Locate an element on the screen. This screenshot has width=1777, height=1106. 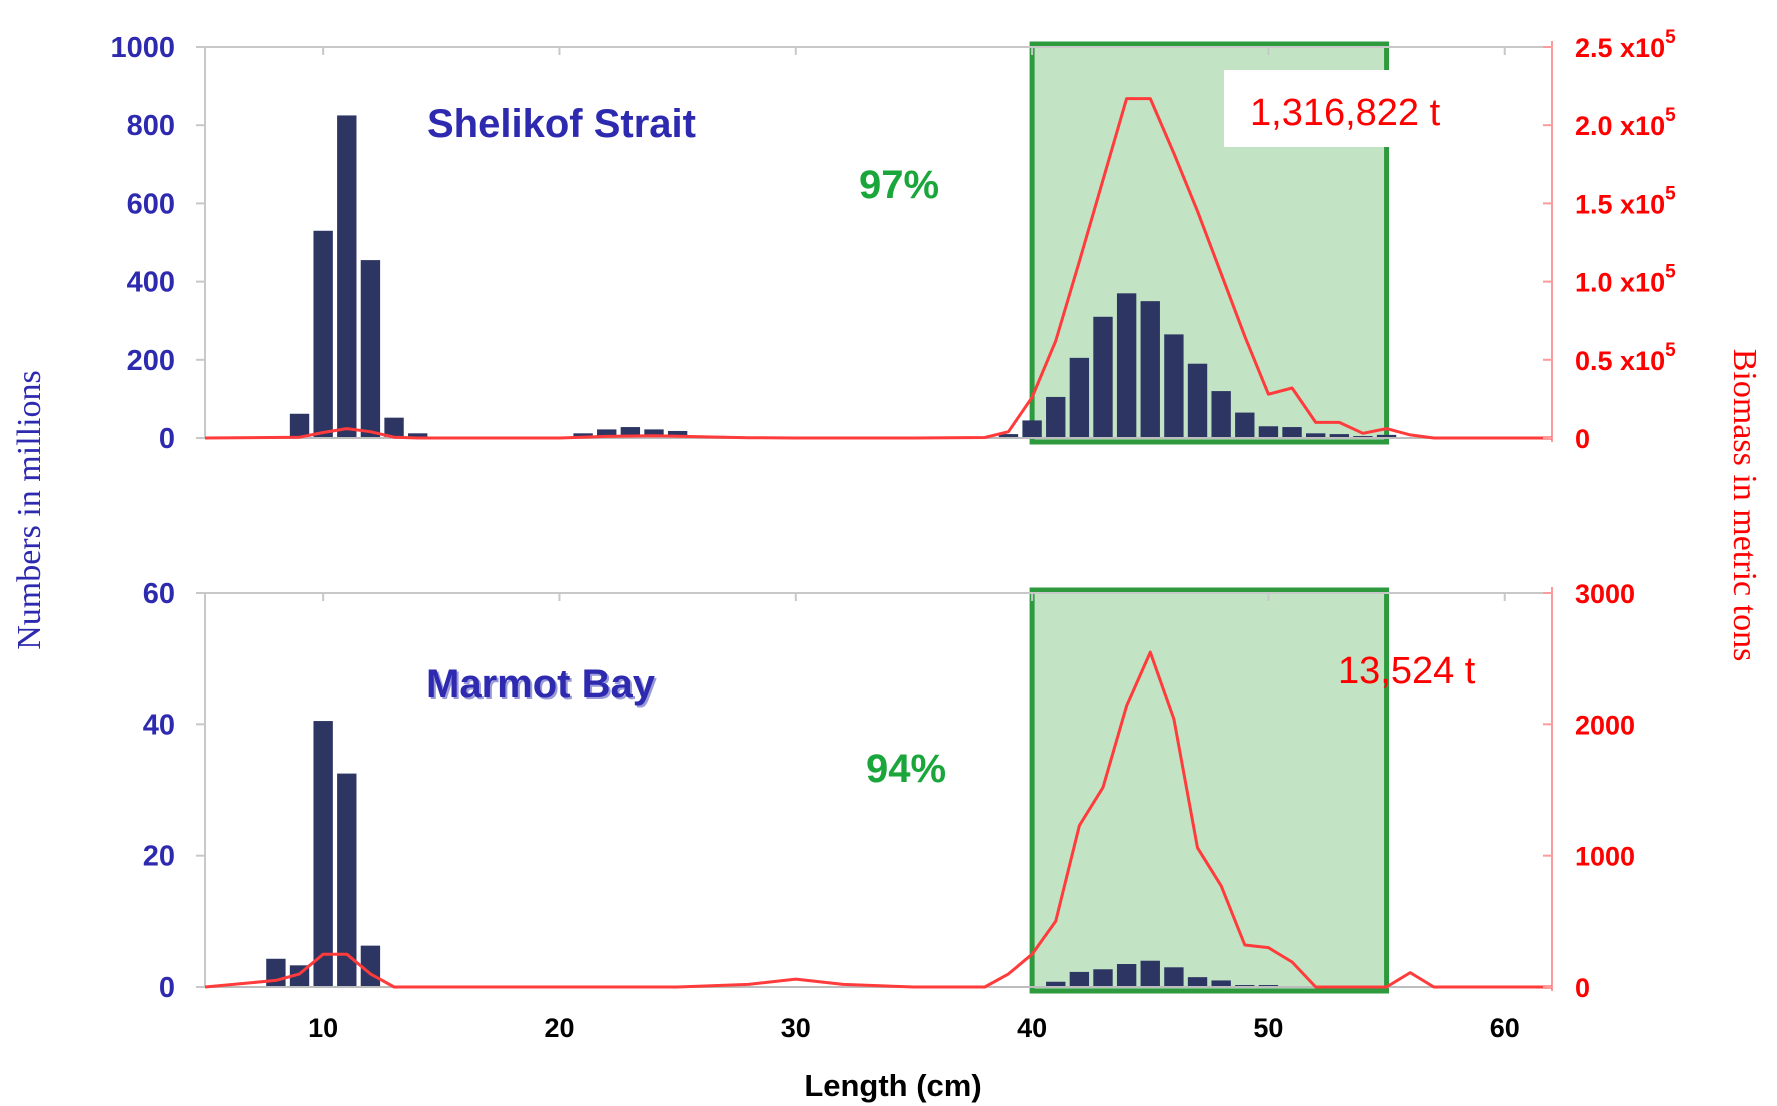
right-axis-title: Biomass in metric tons is located at coordinates (1744, 505).